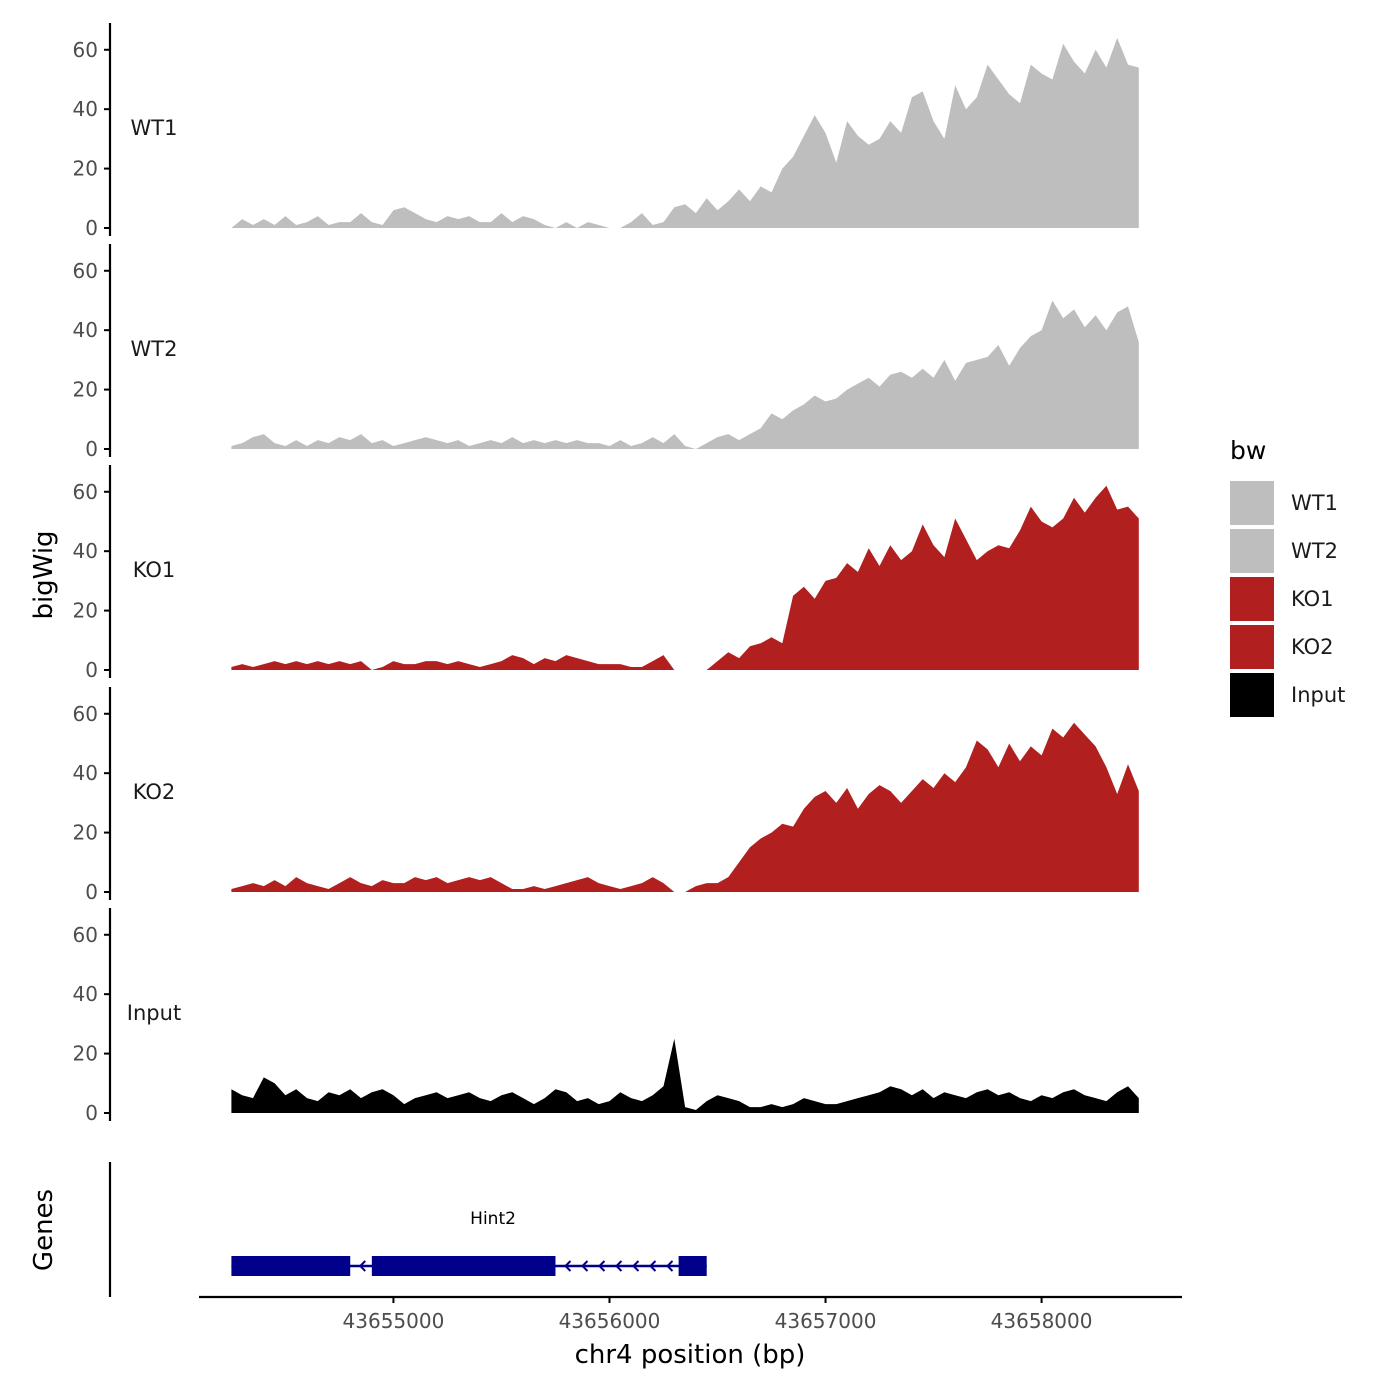  I want to click on x-axis-title: chr4 position (bp), so click(690, 1355).